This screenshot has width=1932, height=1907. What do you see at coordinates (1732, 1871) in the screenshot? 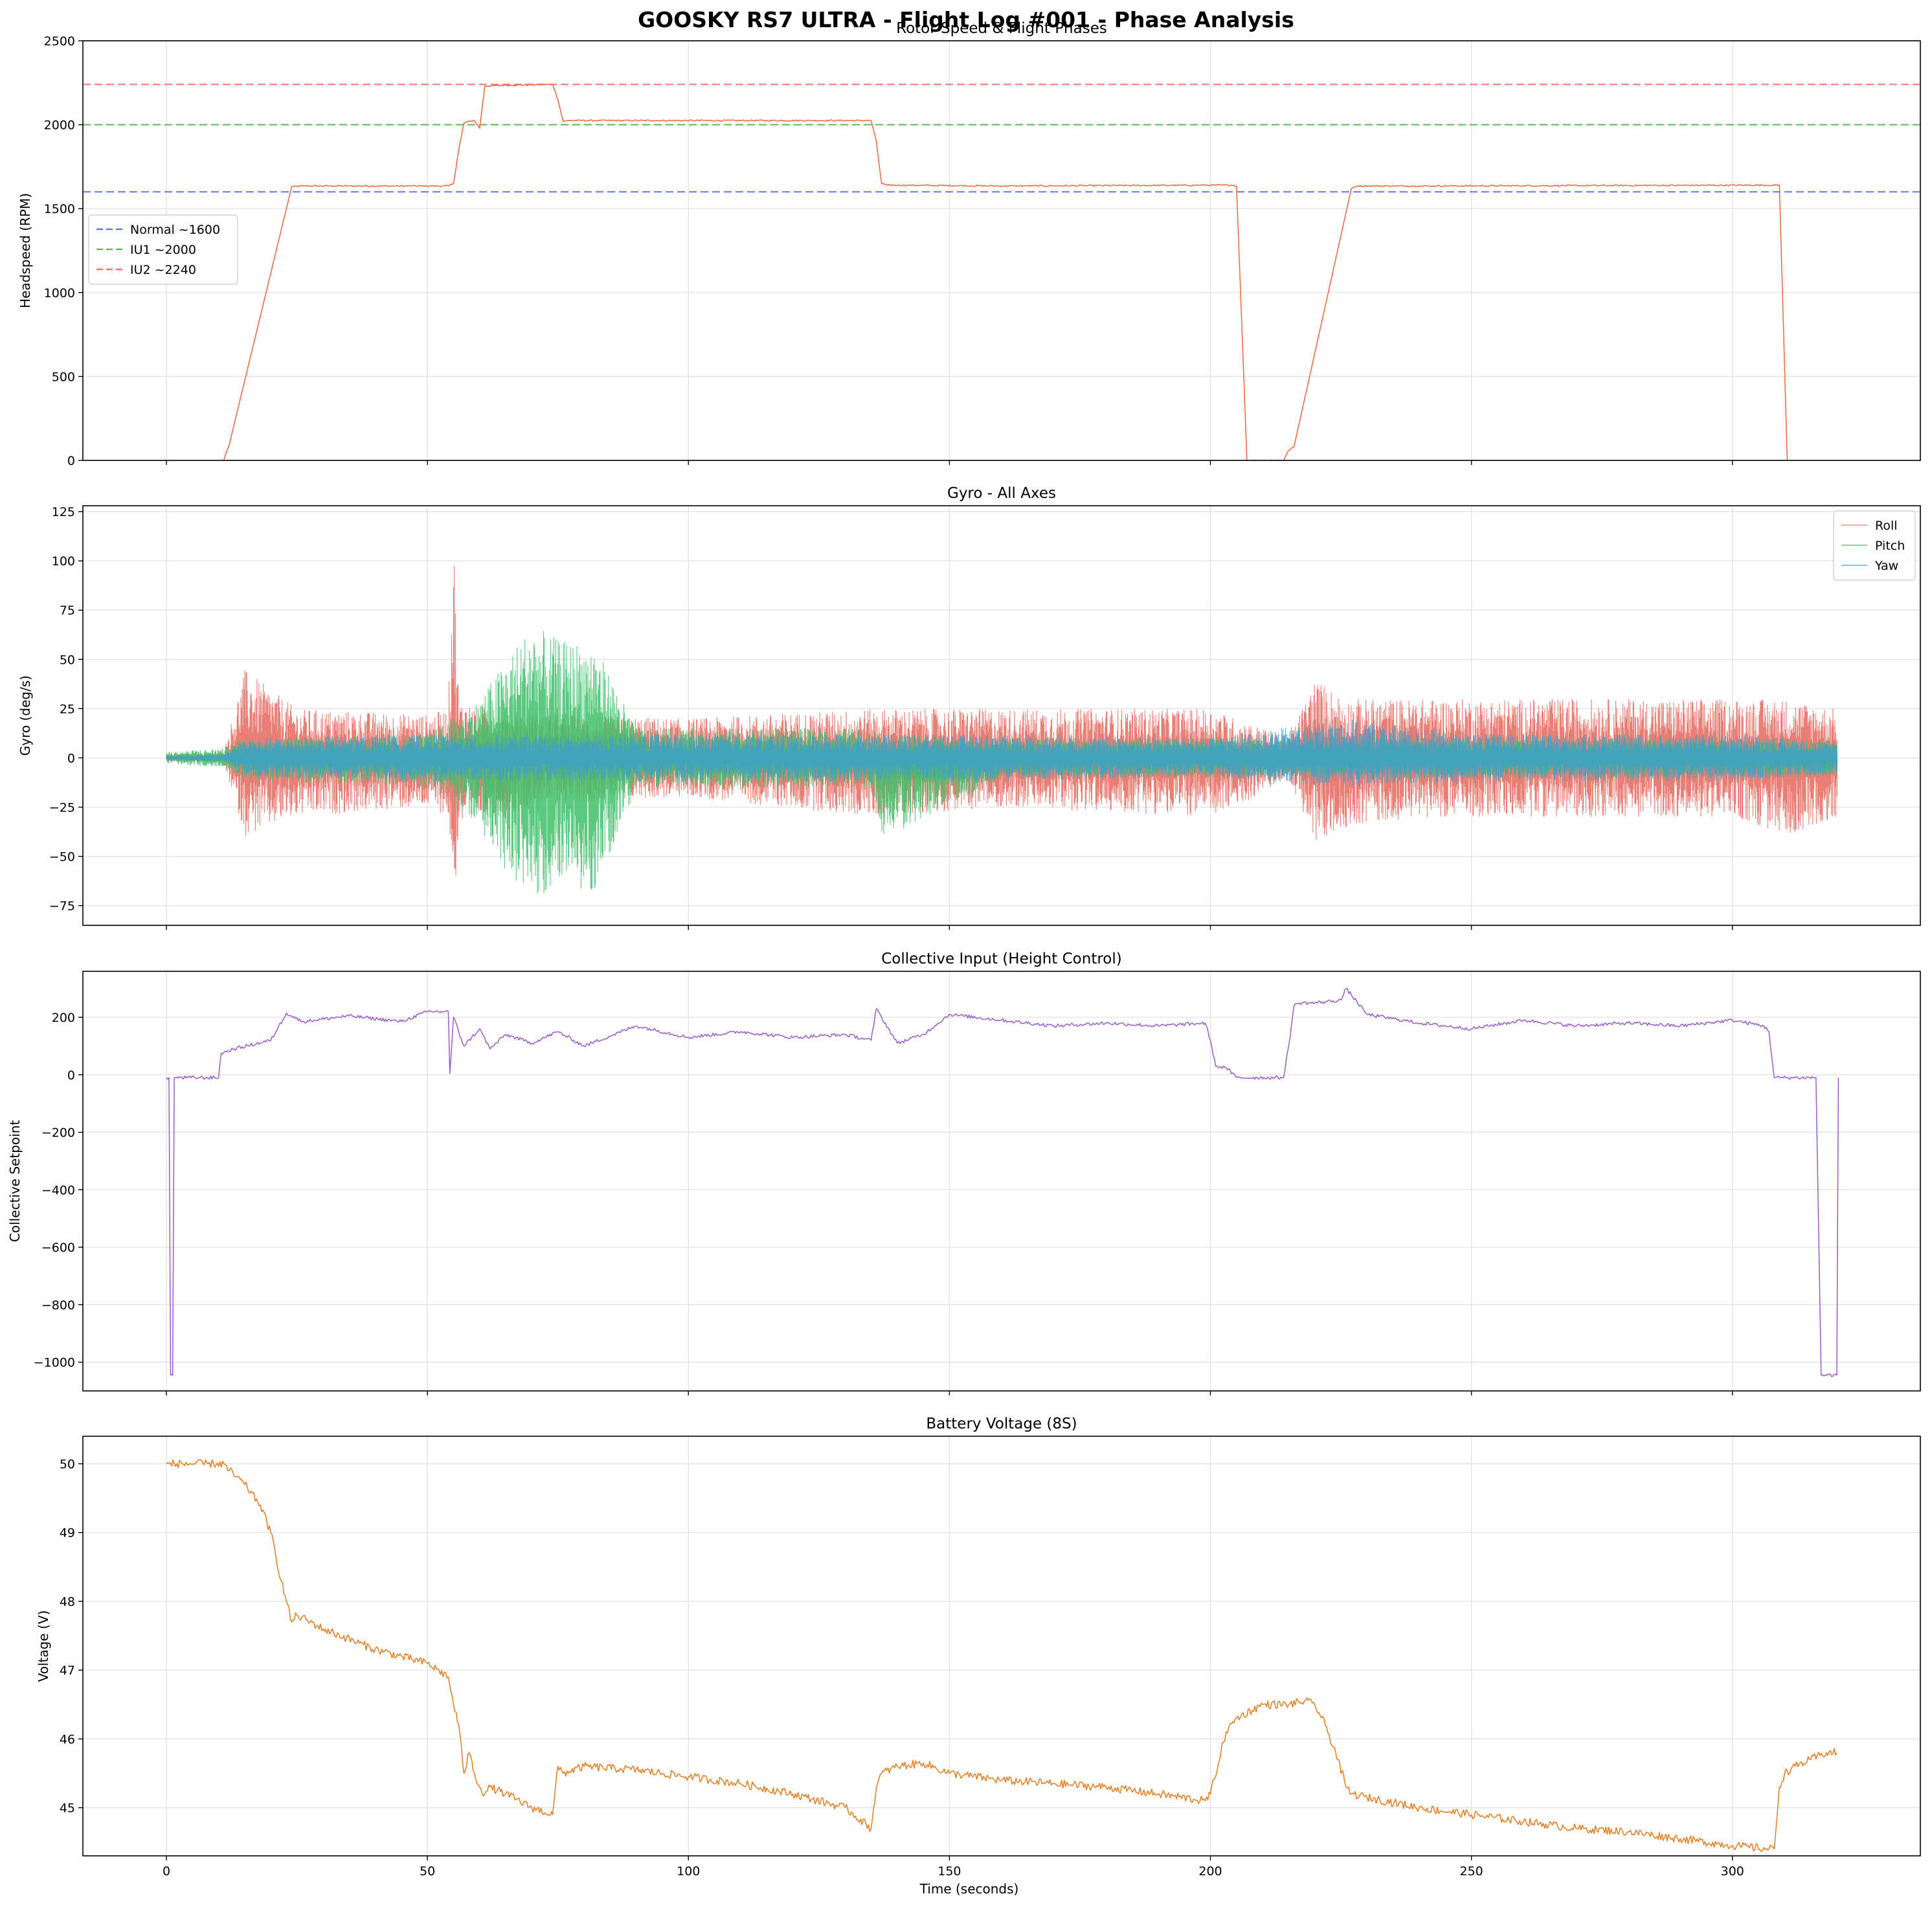
I see `x-tick-label: 300` at bounding box center [1732, 1871].